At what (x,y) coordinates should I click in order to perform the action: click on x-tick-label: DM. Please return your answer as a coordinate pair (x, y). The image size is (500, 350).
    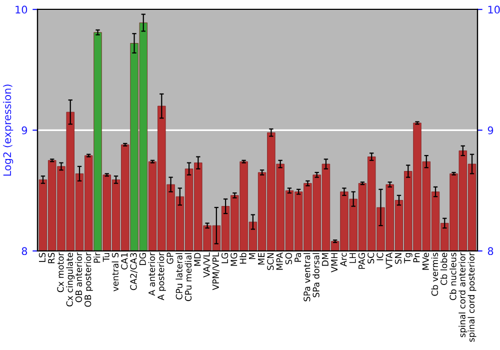
    Looking at the image, I should click on (325, 259).